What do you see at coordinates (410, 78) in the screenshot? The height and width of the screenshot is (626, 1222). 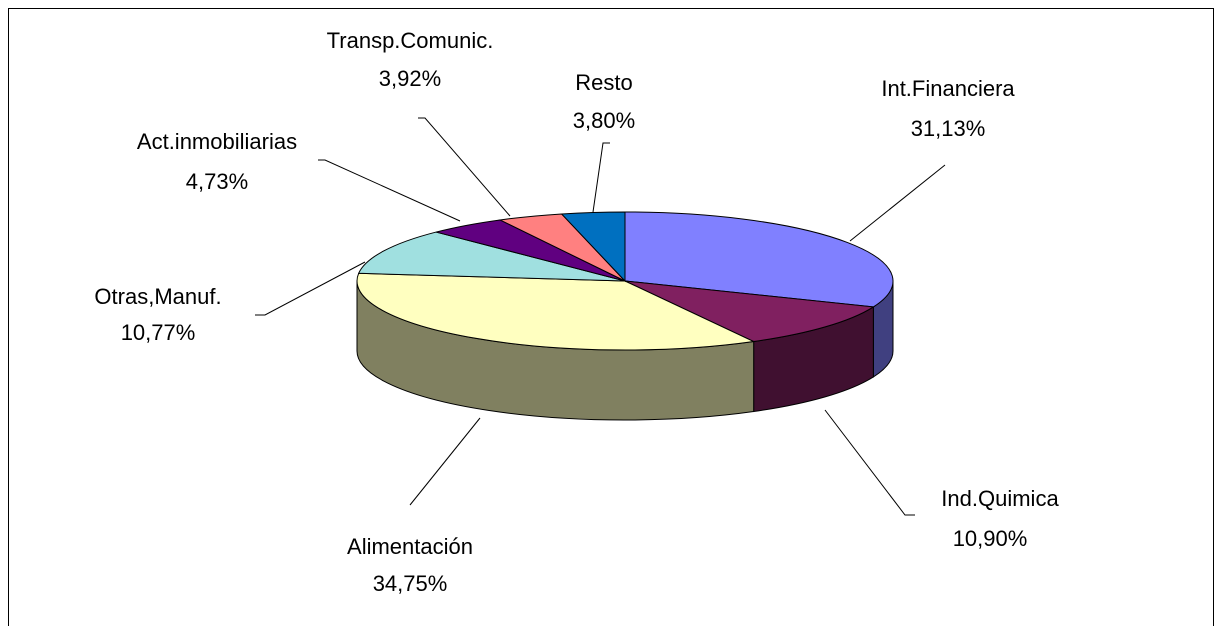 I see `value-label: 3,92%` at bounding box center [410, 78].